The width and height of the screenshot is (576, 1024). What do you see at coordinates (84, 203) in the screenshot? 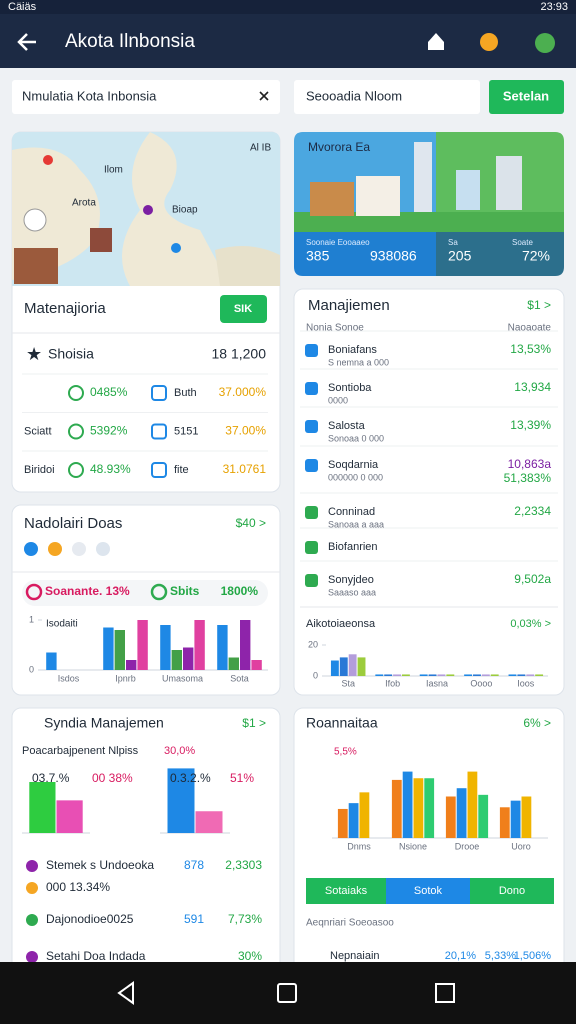
I see `label: Arota` at bounding box center [84, 203].